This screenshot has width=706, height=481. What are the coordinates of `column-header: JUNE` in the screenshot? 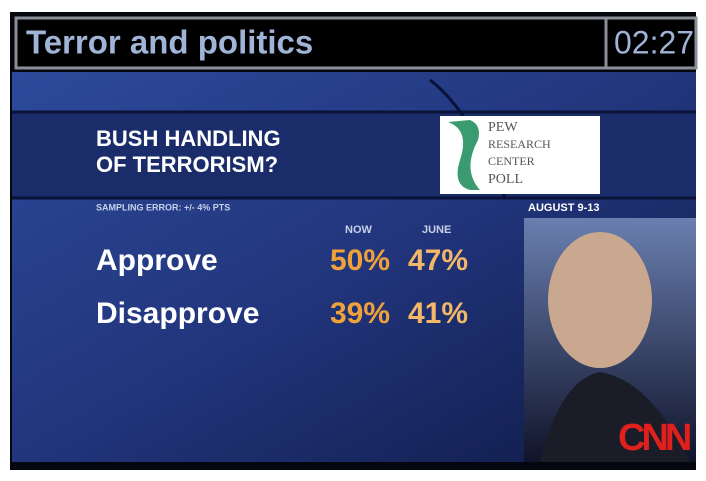 It's located at (436, 230).